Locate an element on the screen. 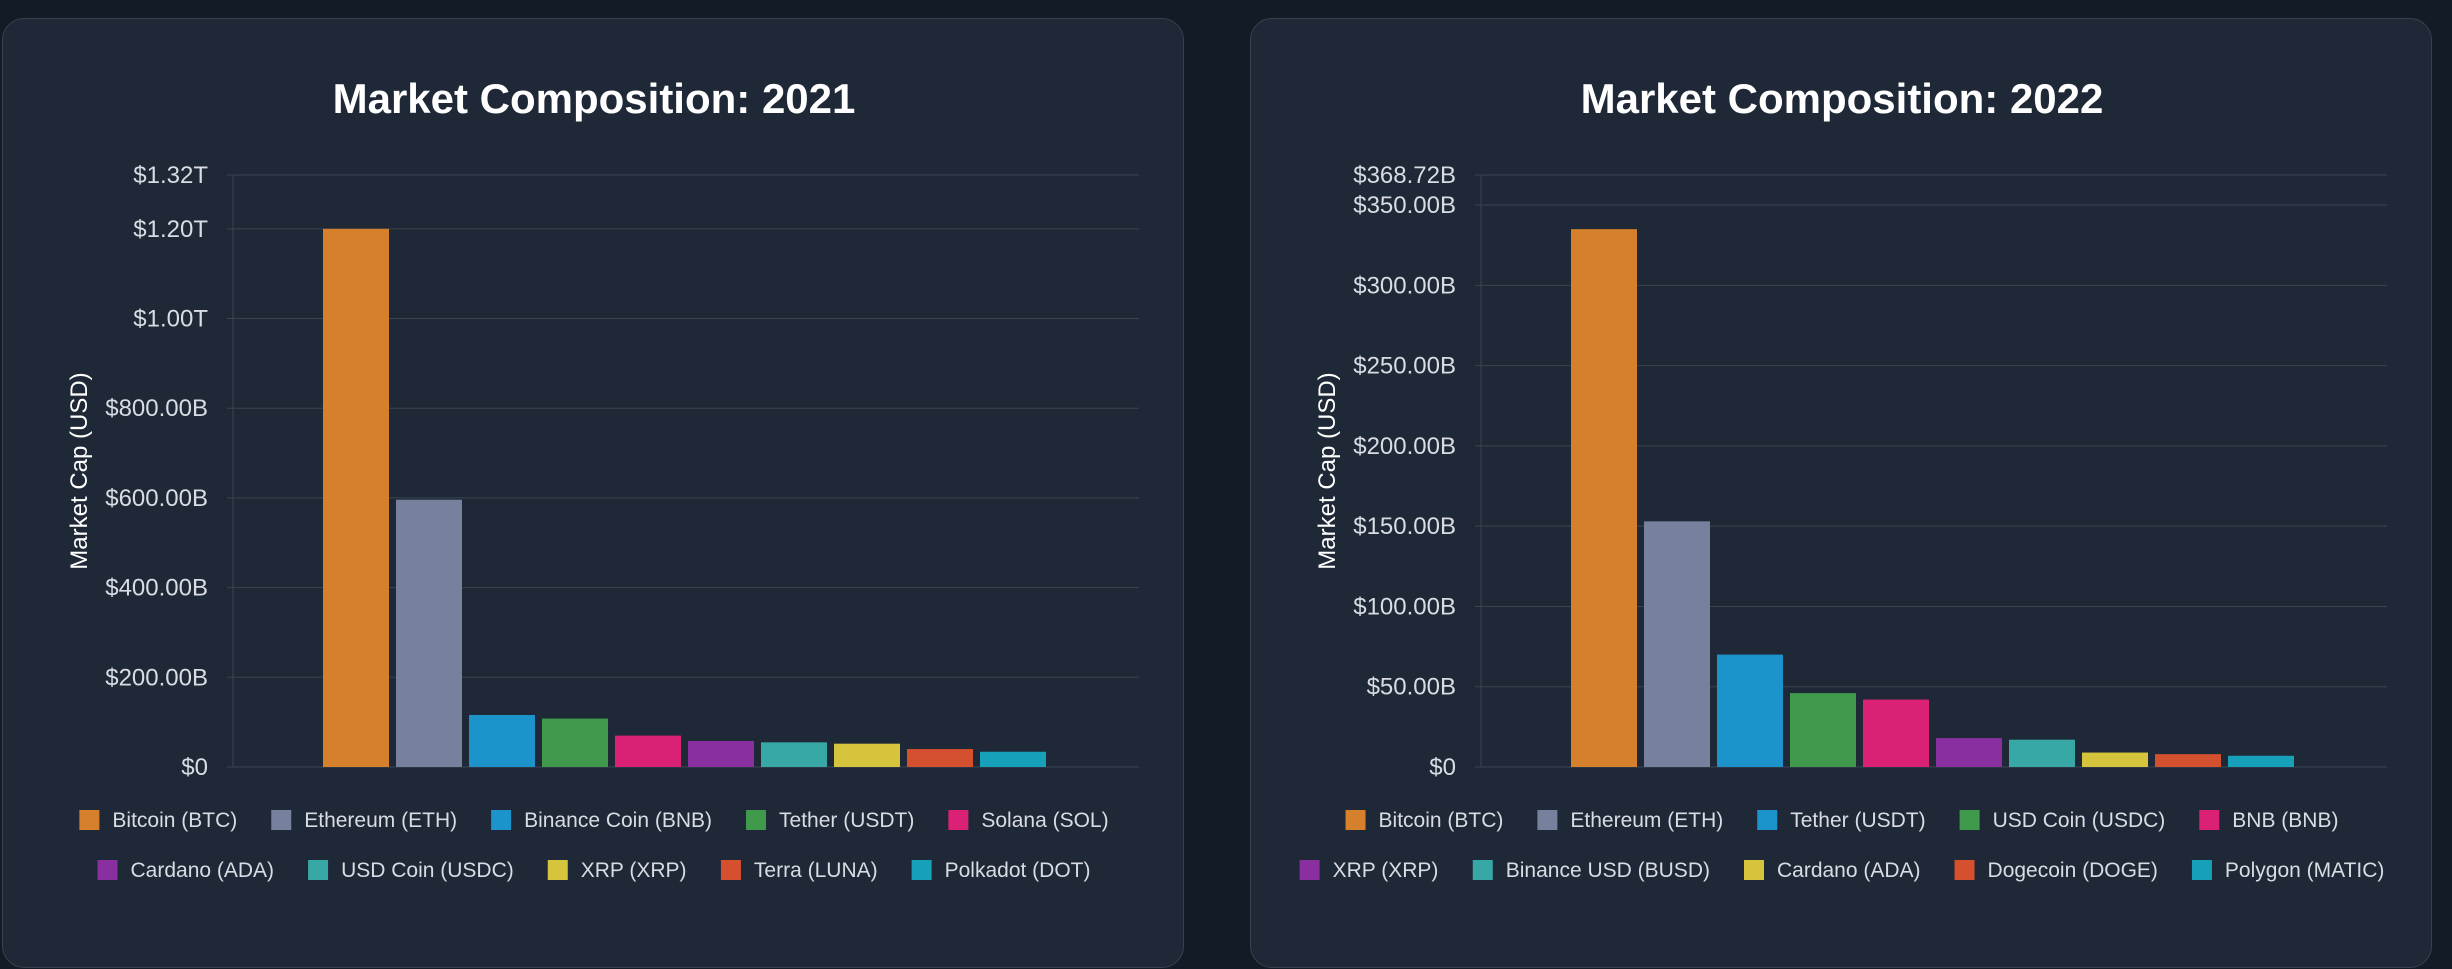 Image resolution: width=2452 pixels, height=969 pixels. y-tick-label: $100.00B is located at coordinates (1404, 606).